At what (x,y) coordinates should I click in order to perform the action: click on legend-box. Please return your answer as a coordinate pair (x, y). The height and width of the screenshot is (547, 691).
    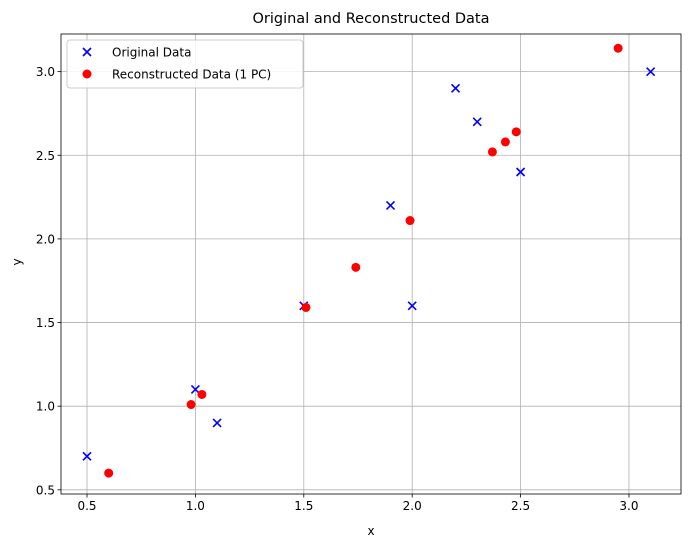
    Looking at the image, I should click on (185, 64).